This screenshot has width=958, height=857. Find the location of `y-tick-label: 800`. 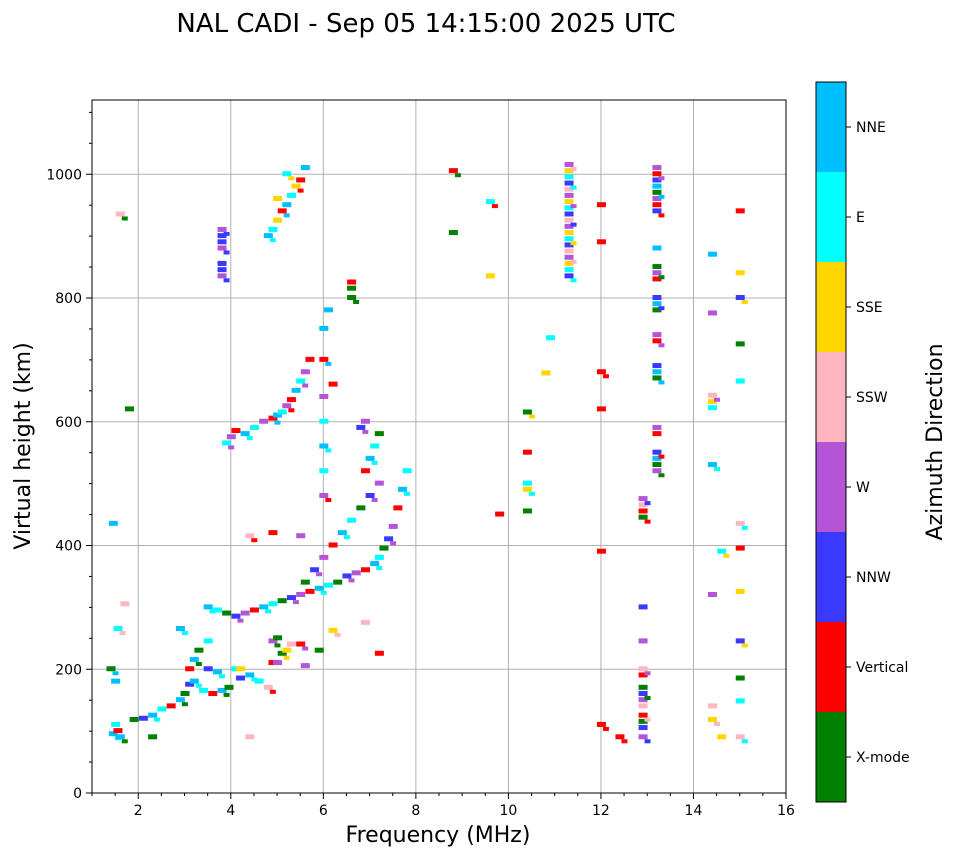

y-tick-label: 800 is located at coordinates (68, 299).